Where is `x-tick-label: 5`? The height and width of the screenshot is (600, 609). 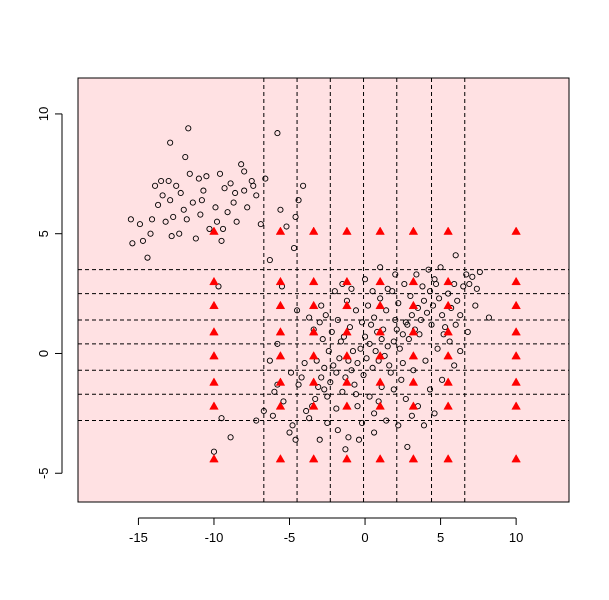
x-tick-label: 5 is located at coordinates (440, 537).